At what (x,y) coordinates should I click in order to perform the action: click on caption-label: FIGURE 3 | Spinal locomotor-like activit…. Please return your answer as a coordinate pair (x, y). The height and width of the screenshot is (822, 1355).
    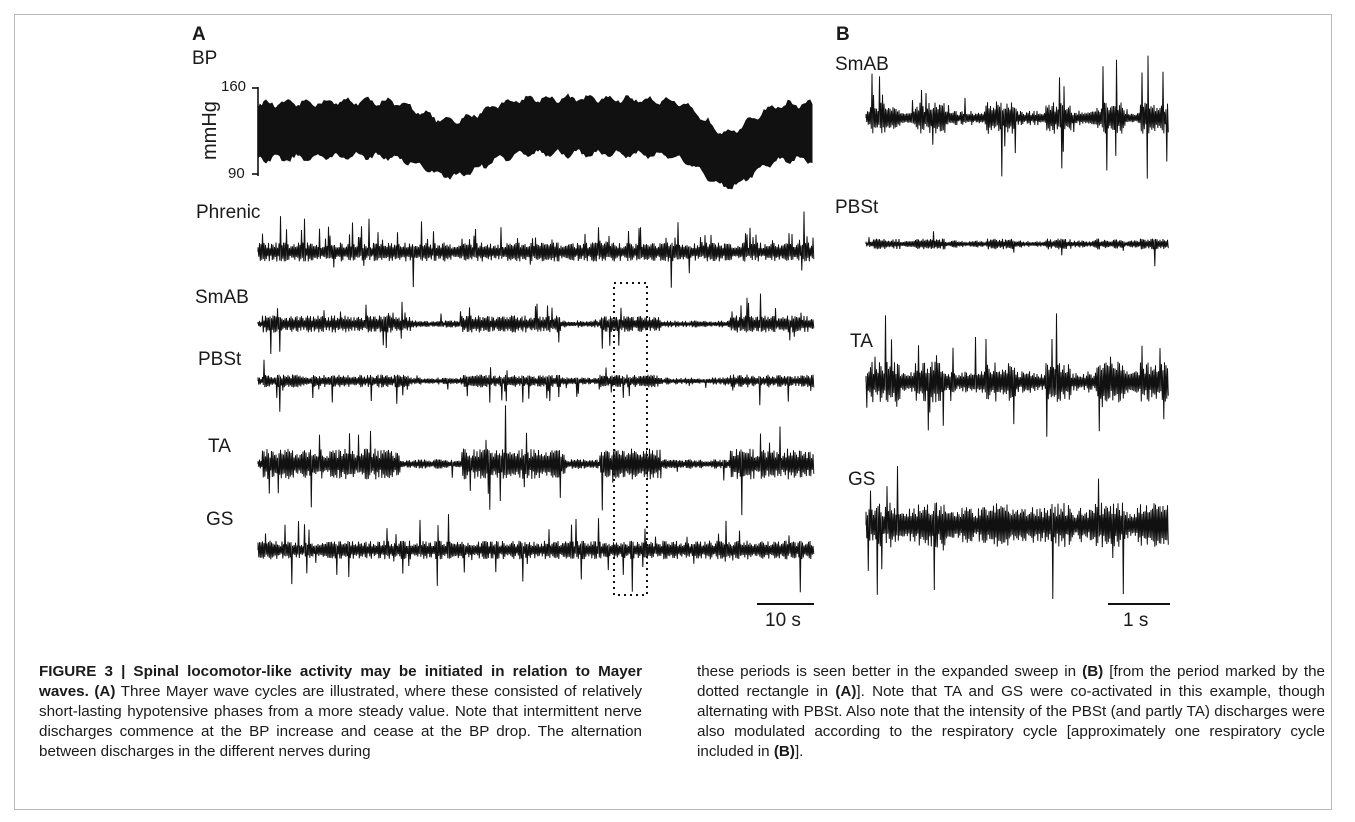
    Looking at the image, I should click on (340, 682).